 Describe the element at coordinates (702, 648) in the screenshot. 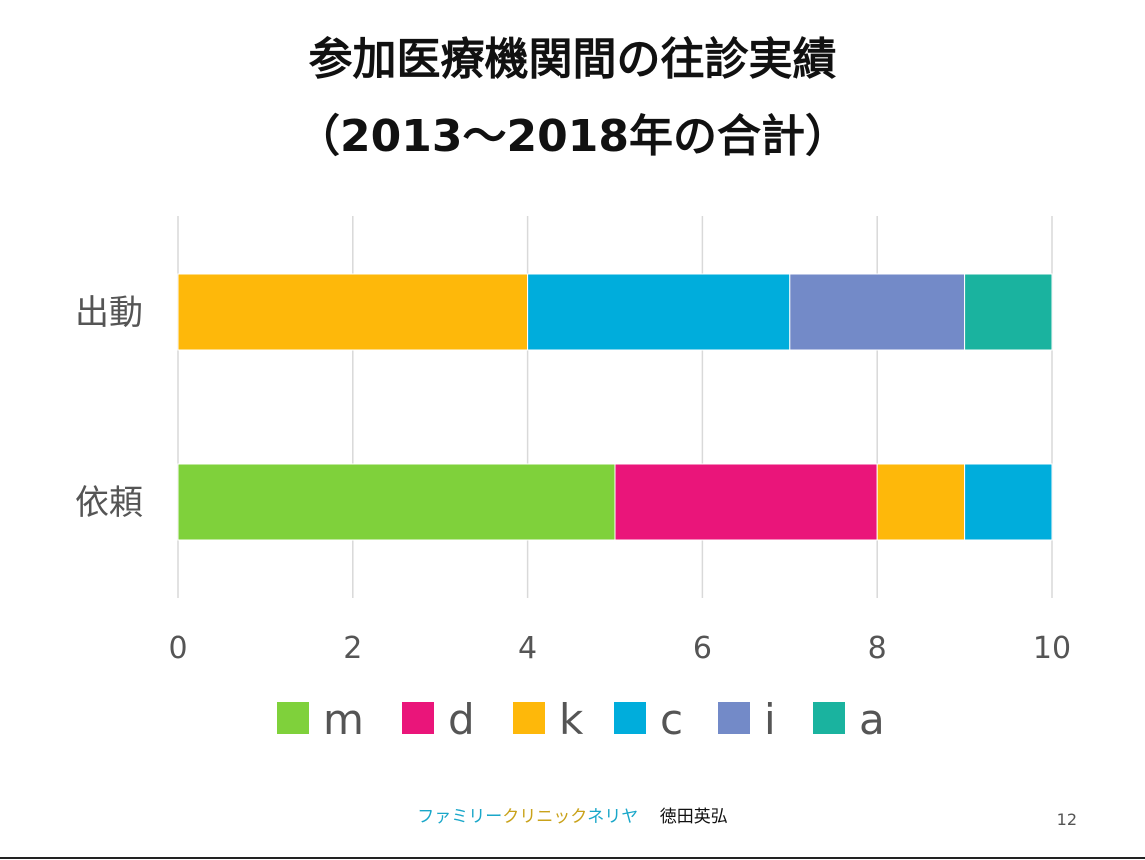

I see `x-tick-label: 6` at that location.